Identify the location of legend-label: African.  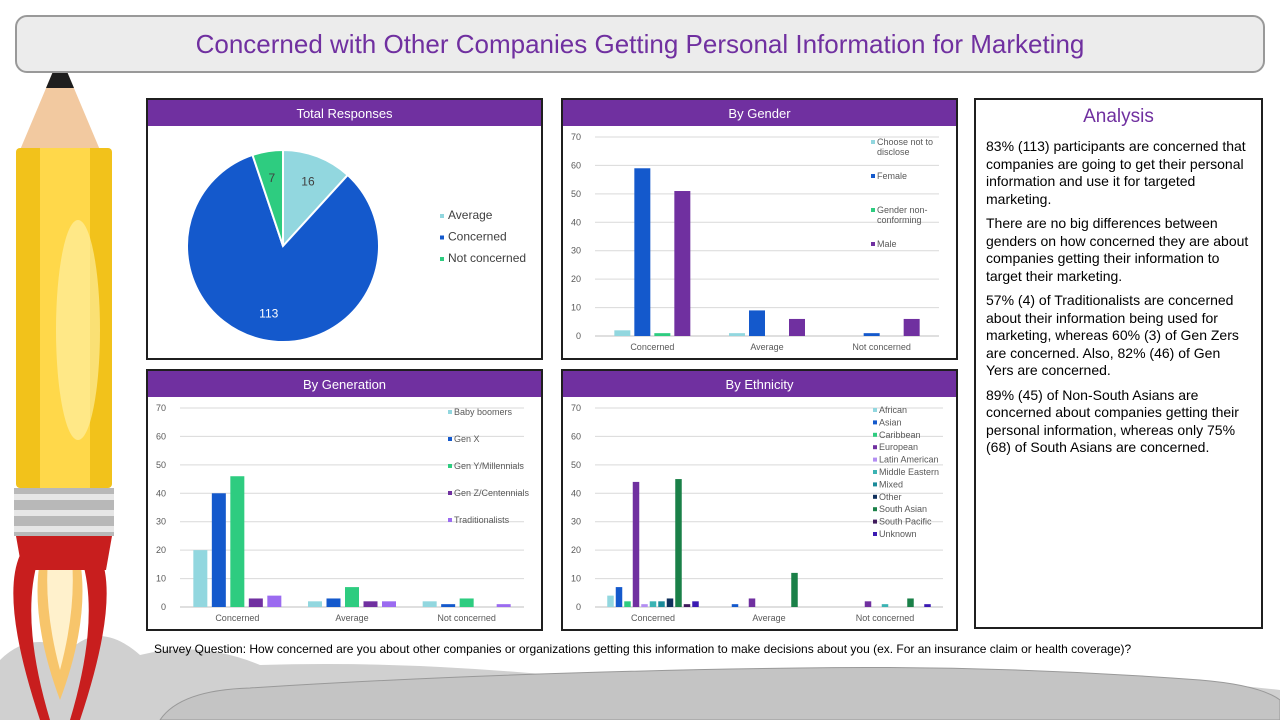
(893, 410).